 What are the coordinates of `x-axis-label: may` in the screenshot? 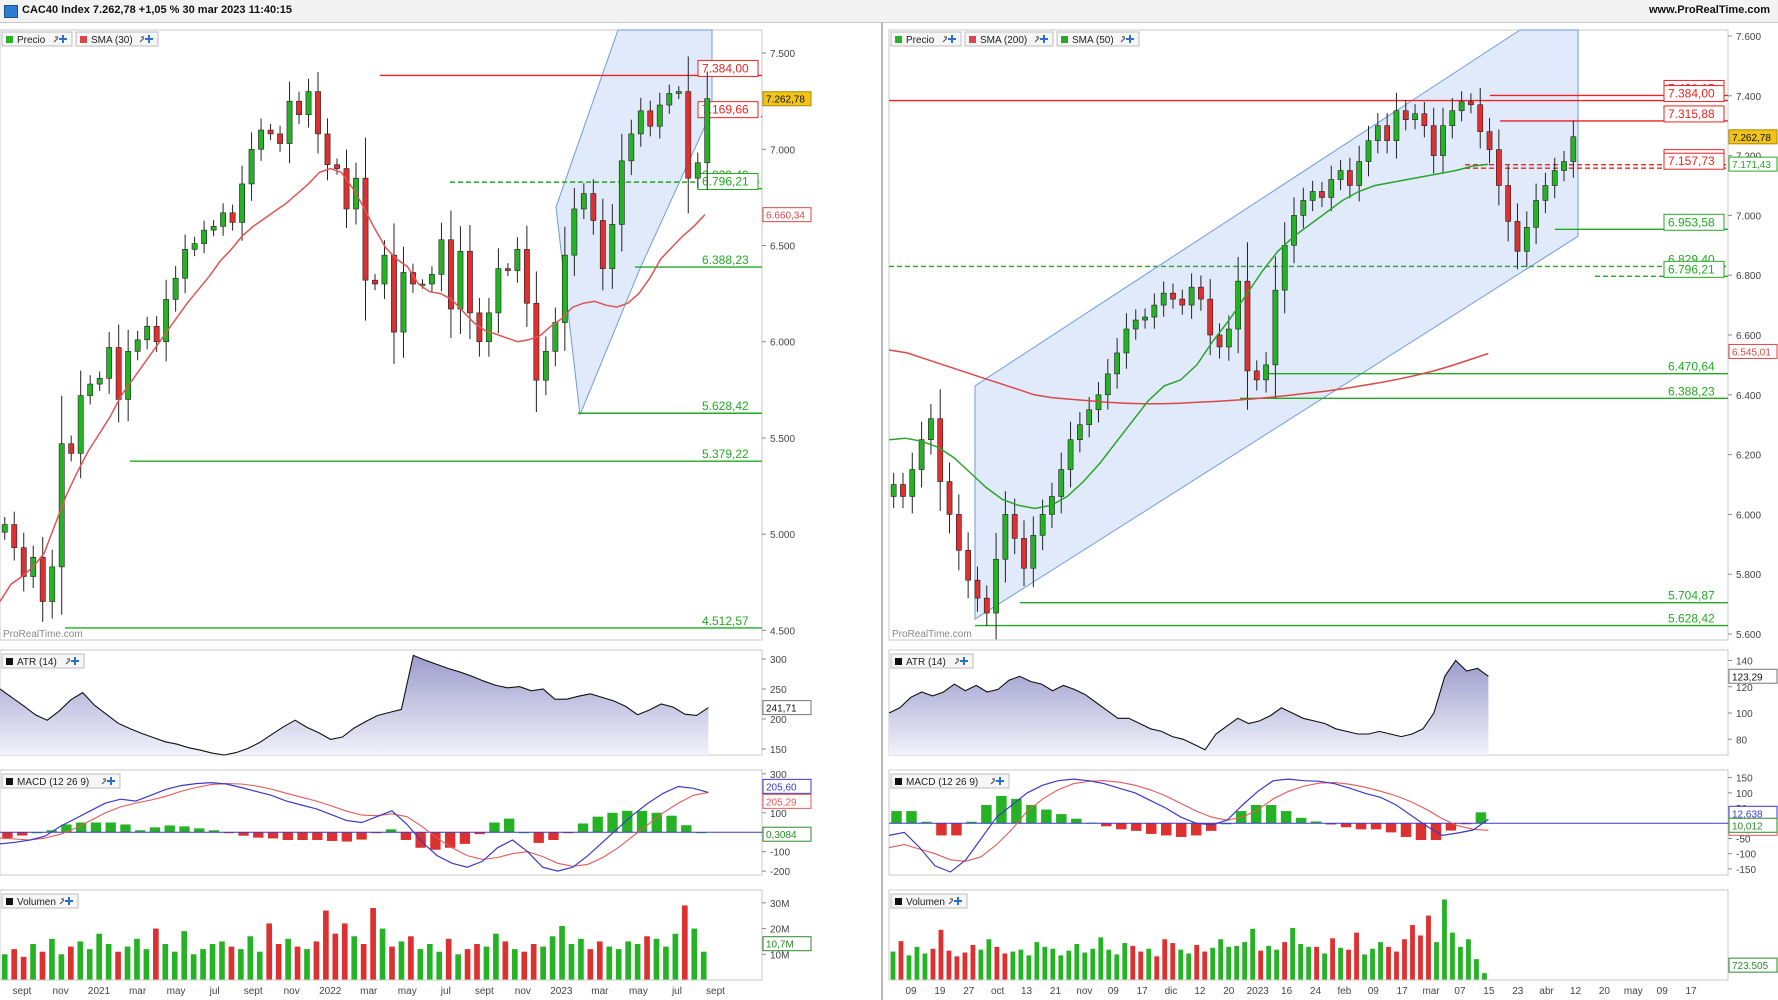 It's located at (638, 991).